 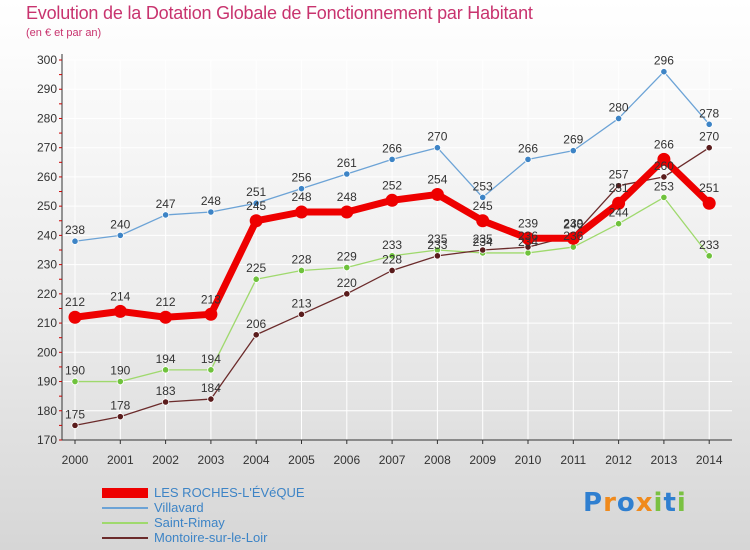 What do you see at coordinates (47, 235) in the screenshot?
I see `y-tick-label: 240` at bounding box center [47, 235].